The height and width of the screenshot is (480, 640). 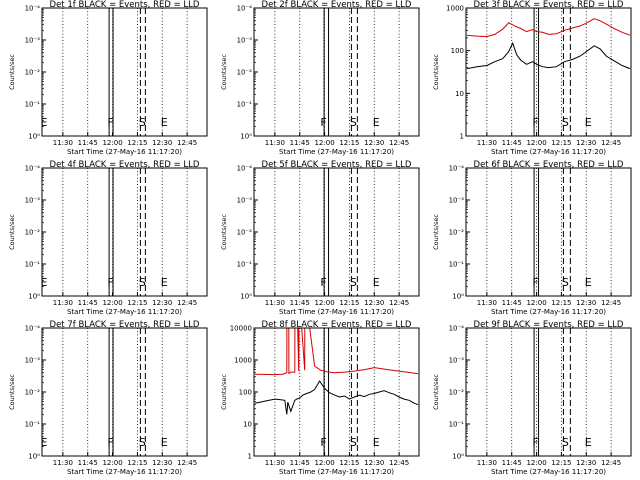 What do you see at coordinates (549, 165) in the screenshot?
I see `chart-title: Det 6f BLACK = Events, RED = LLD` at bounding box center [549, 165].